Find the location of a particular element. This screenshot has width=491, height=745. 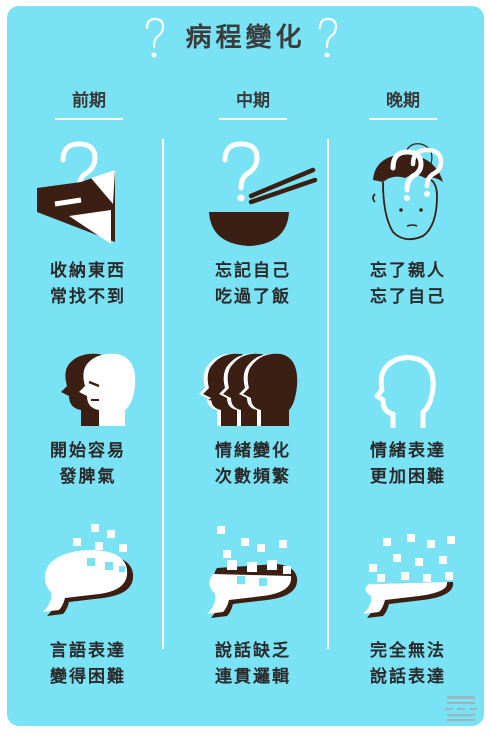

caption-middle-emotion: 情緒變化 次數頻繁 is located at coordinates (253, 464).